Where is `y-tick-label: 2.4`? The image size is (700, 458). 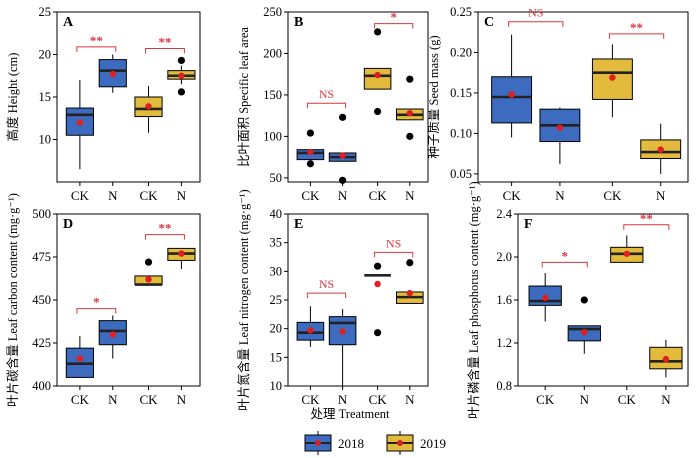
y-tick-label: 2.4 is located at coordinates (504, 214).